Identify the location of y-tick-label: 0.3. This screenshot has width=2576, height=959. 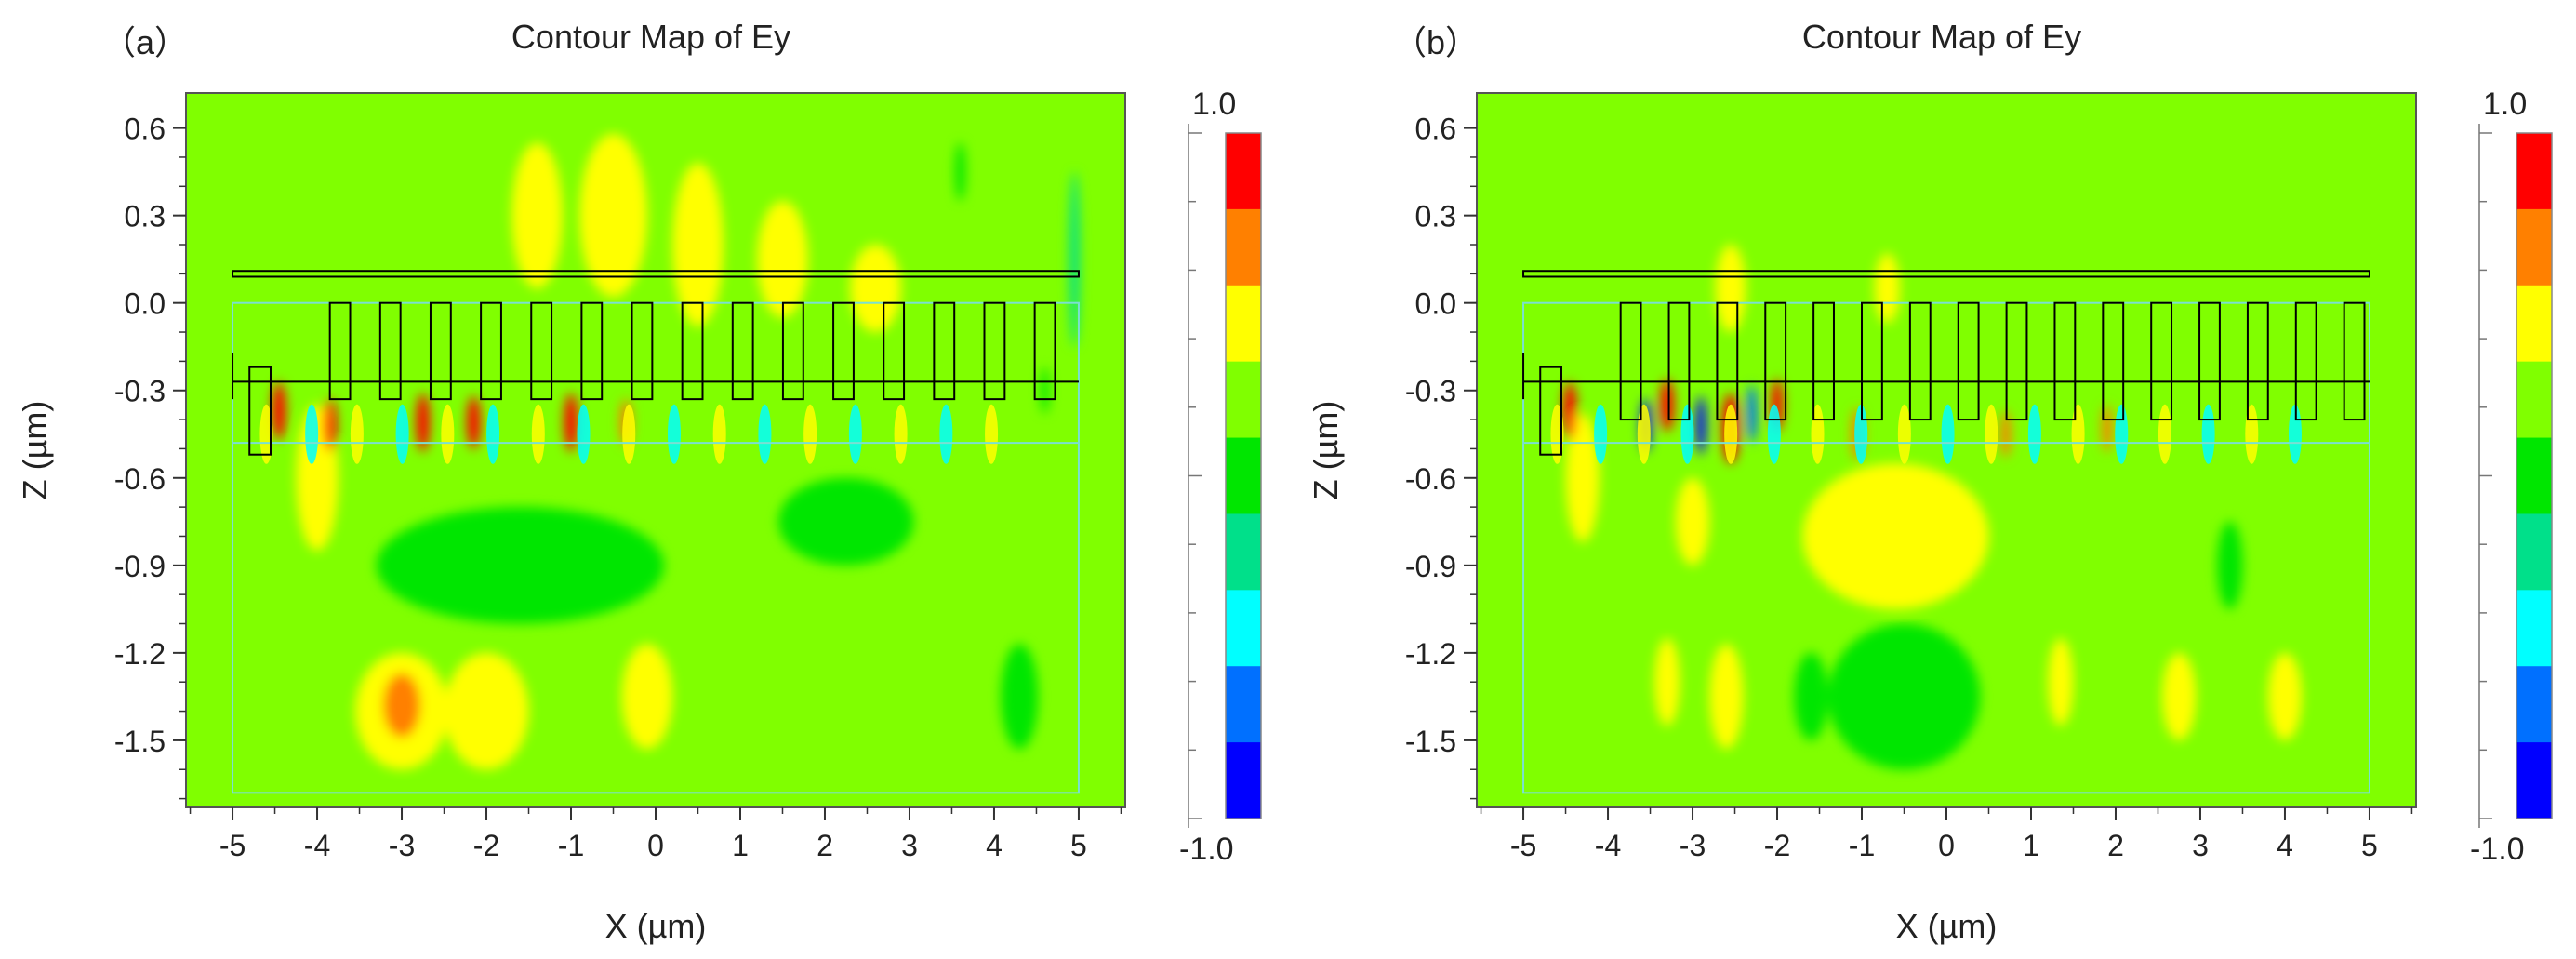
(145, 216).